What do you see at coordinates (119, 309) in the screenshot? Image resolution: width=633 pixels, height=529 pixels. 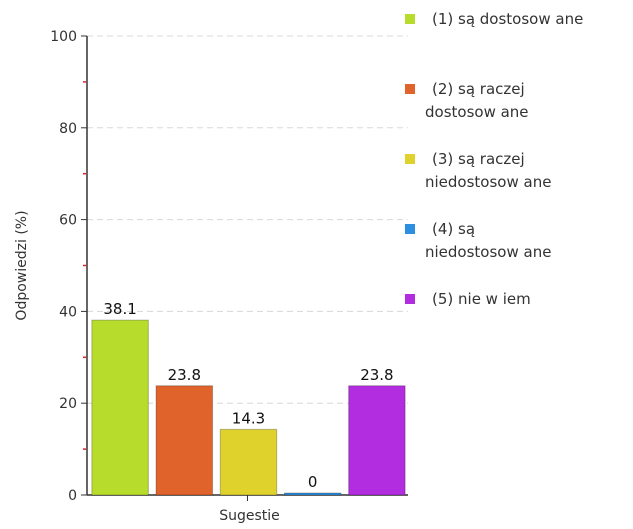 I see `data-label: 38.1` at bounding box center [119, 309].